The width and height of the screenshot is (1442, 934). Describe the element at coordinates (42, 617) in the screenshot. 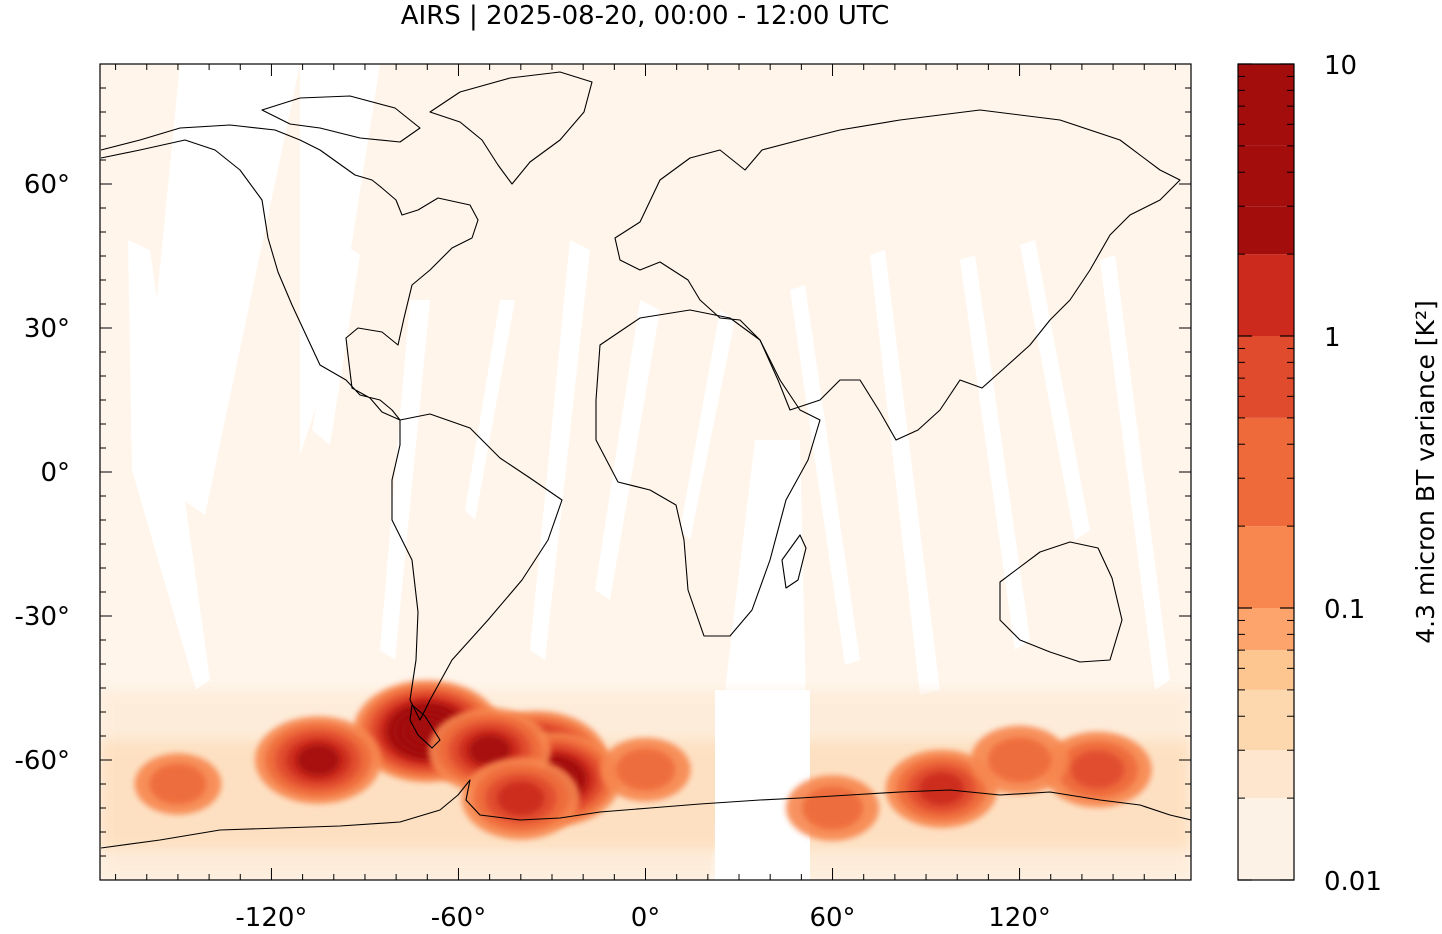

I see `y-tick-label: -30°` at that location.